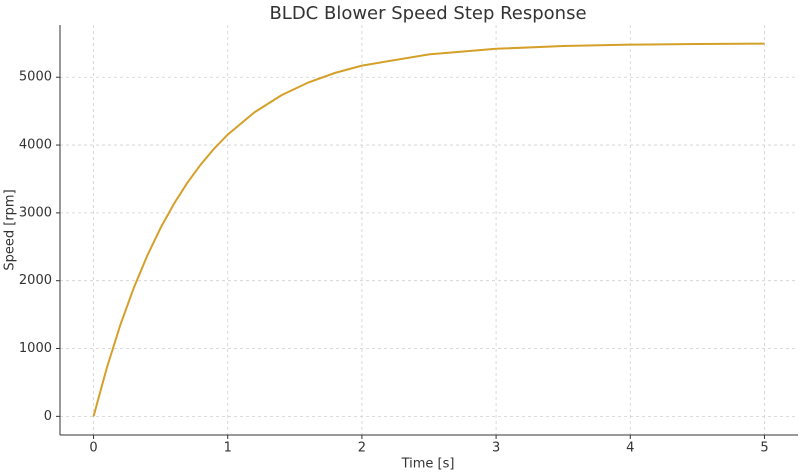 The width and height of the screenshot is (800, 475). What do you see at coordinates (93, 448) in the screenshot?
I see `x-tick-label: 0` at bounding box center [93, 448].